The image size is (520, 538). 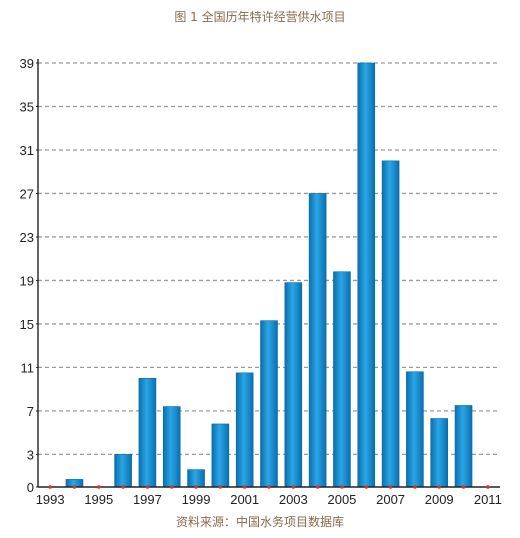 What do you see at coordinates (259, 522) in the screenshot?
I see `source-note: 资料来源：中国水务项目数据库` at bounding box center [259, 522].